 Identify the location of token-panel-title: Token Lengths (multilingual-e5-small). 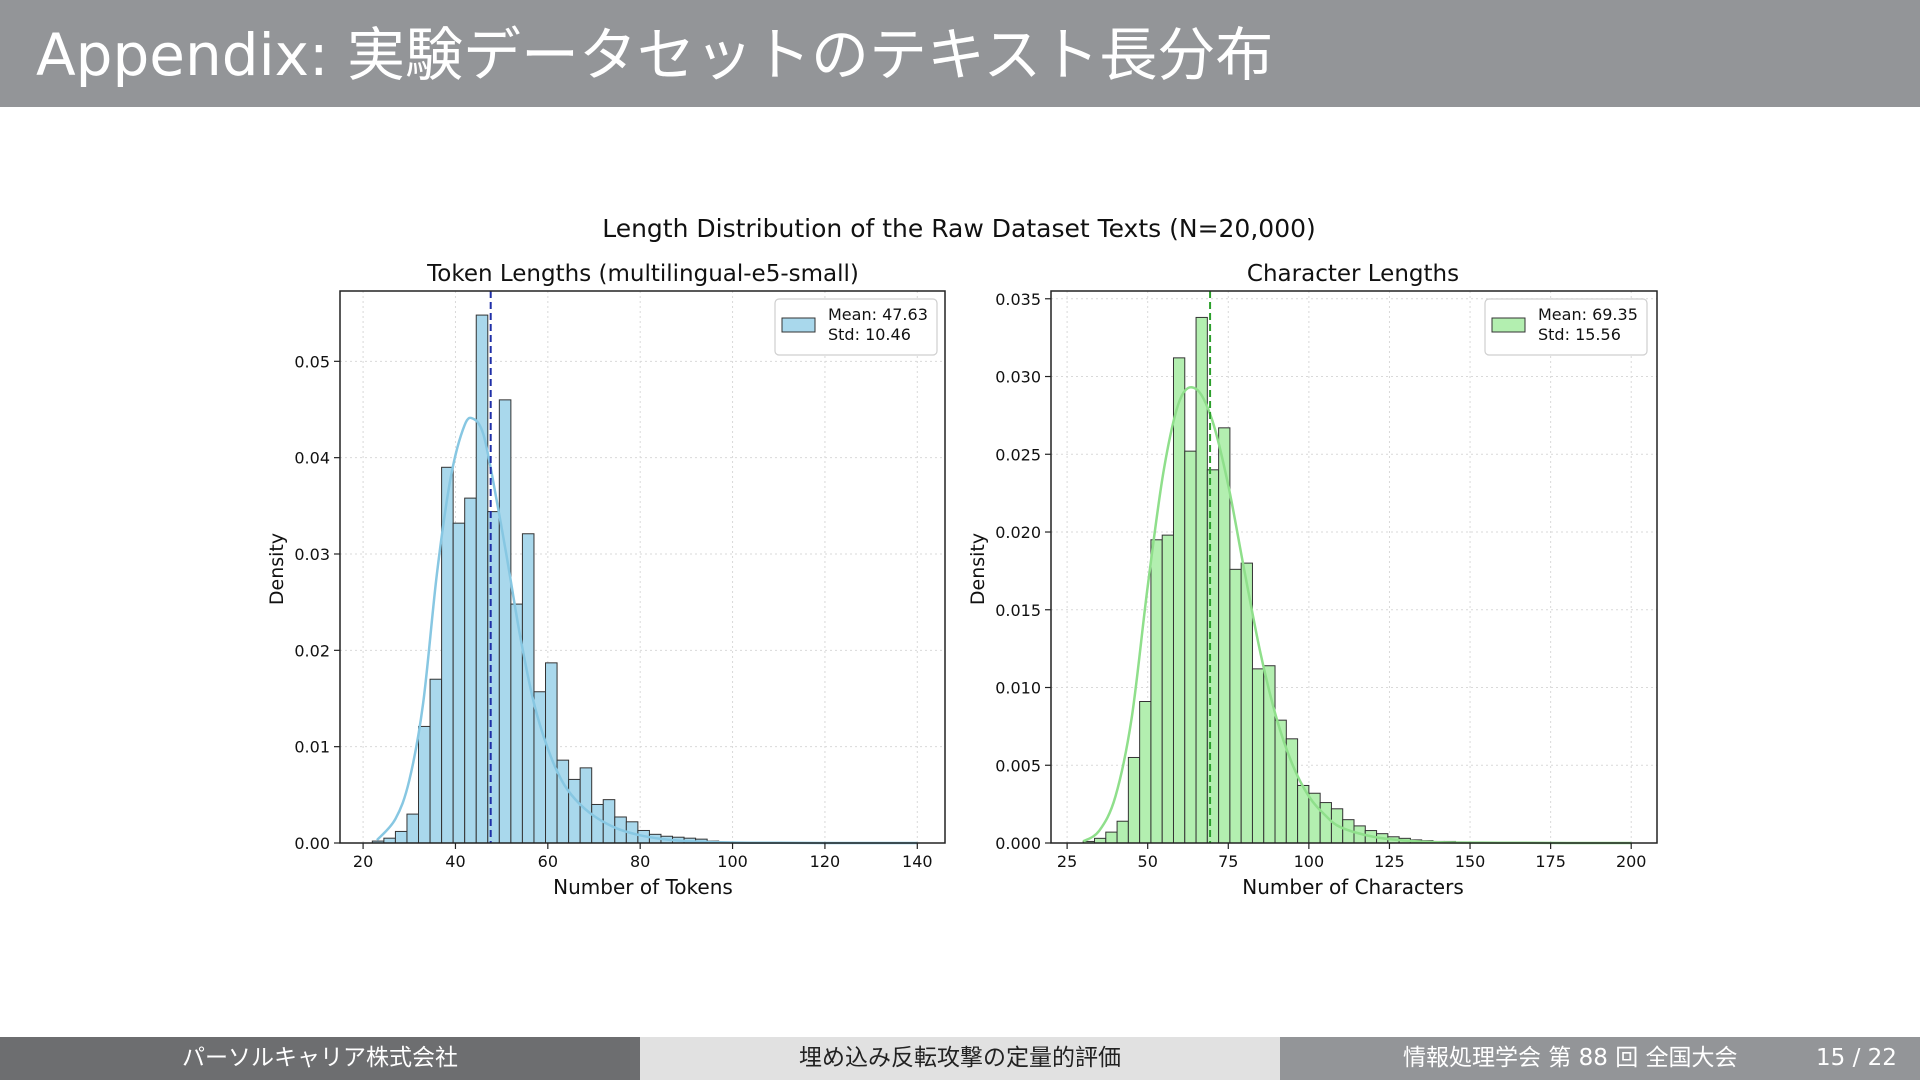
(642, 274).